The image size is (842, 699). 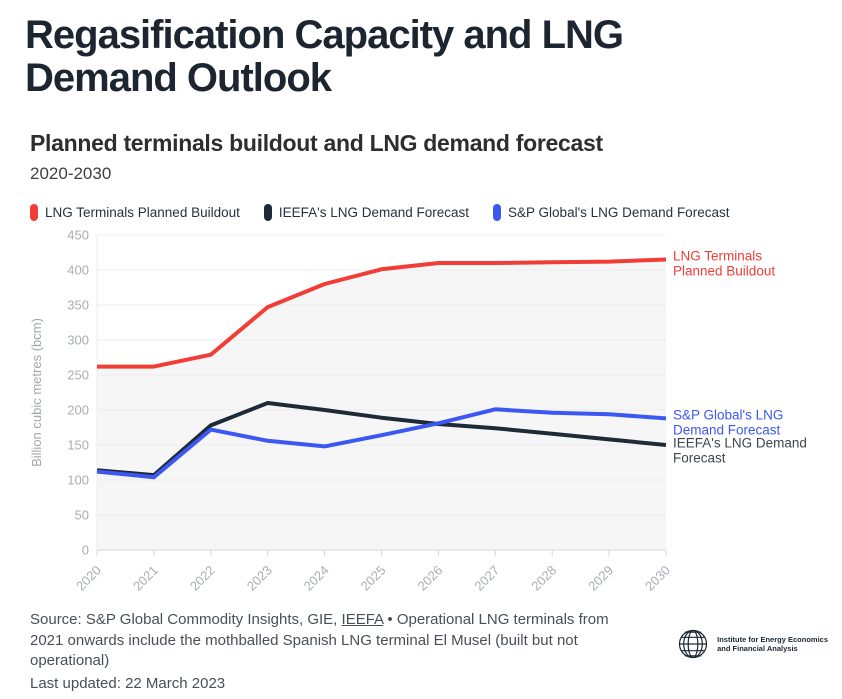 I want to click on series-line-ieefa-s-lng-demand-forecast, so click(x=381, y=439).